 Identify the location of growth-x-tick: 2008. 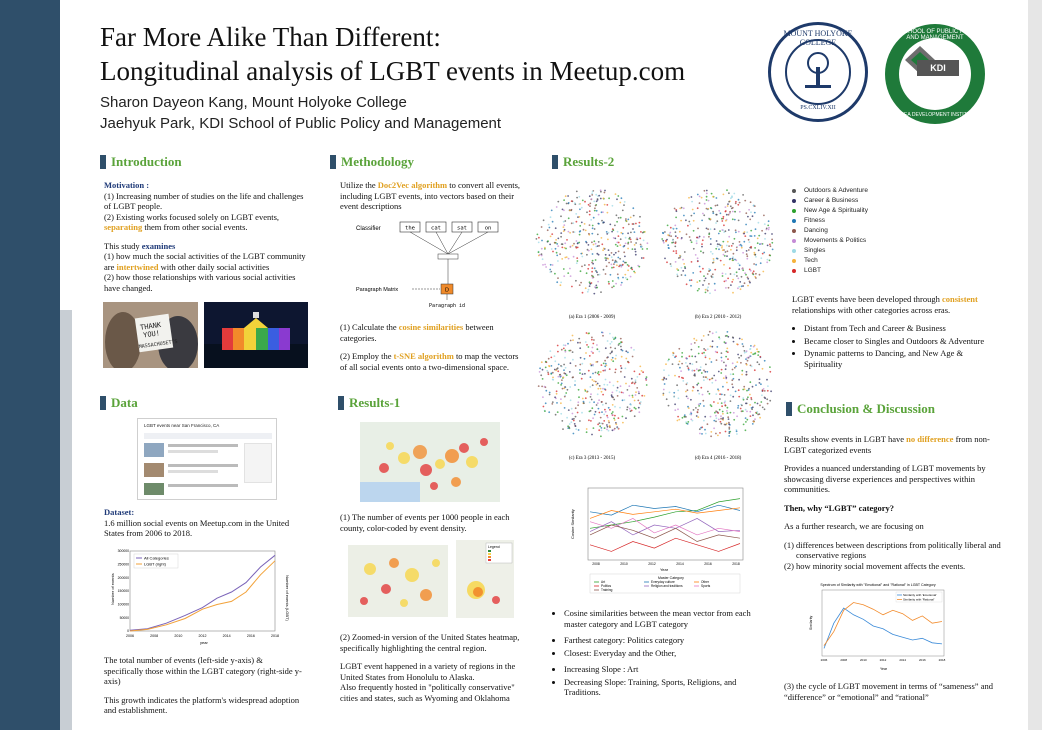
(154, 636).